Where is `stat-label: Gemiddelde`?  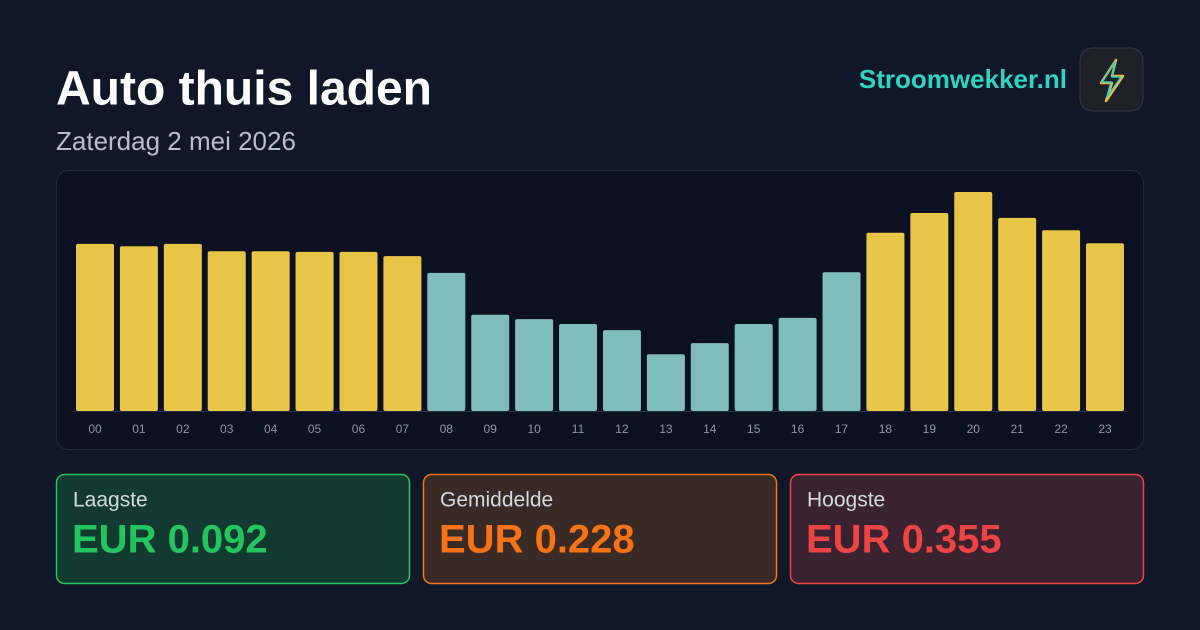
stat-label: Gemiddelde is located at coordinates (496, 500).